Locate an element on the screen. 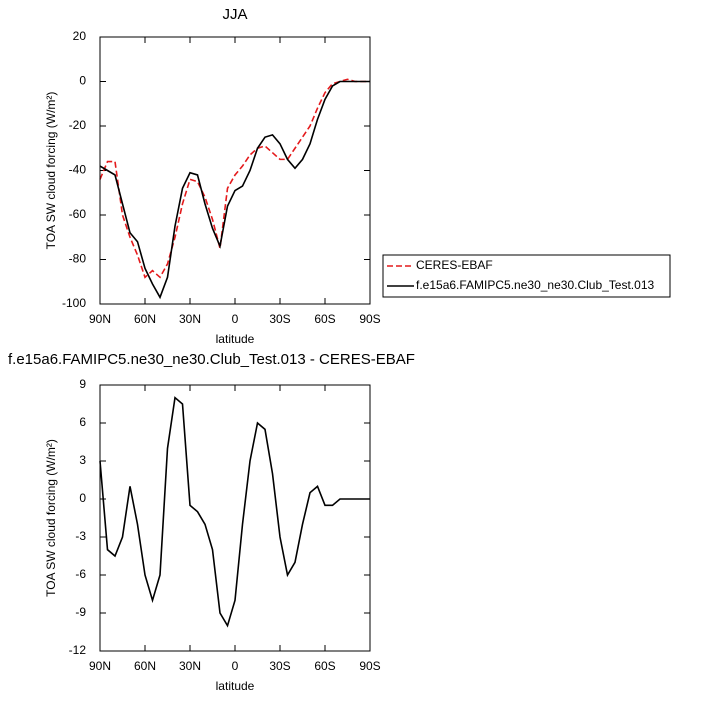 The height and width of the screenshot is (703, 704). y-tick-label: -60 is located at coordinates (78, 214).